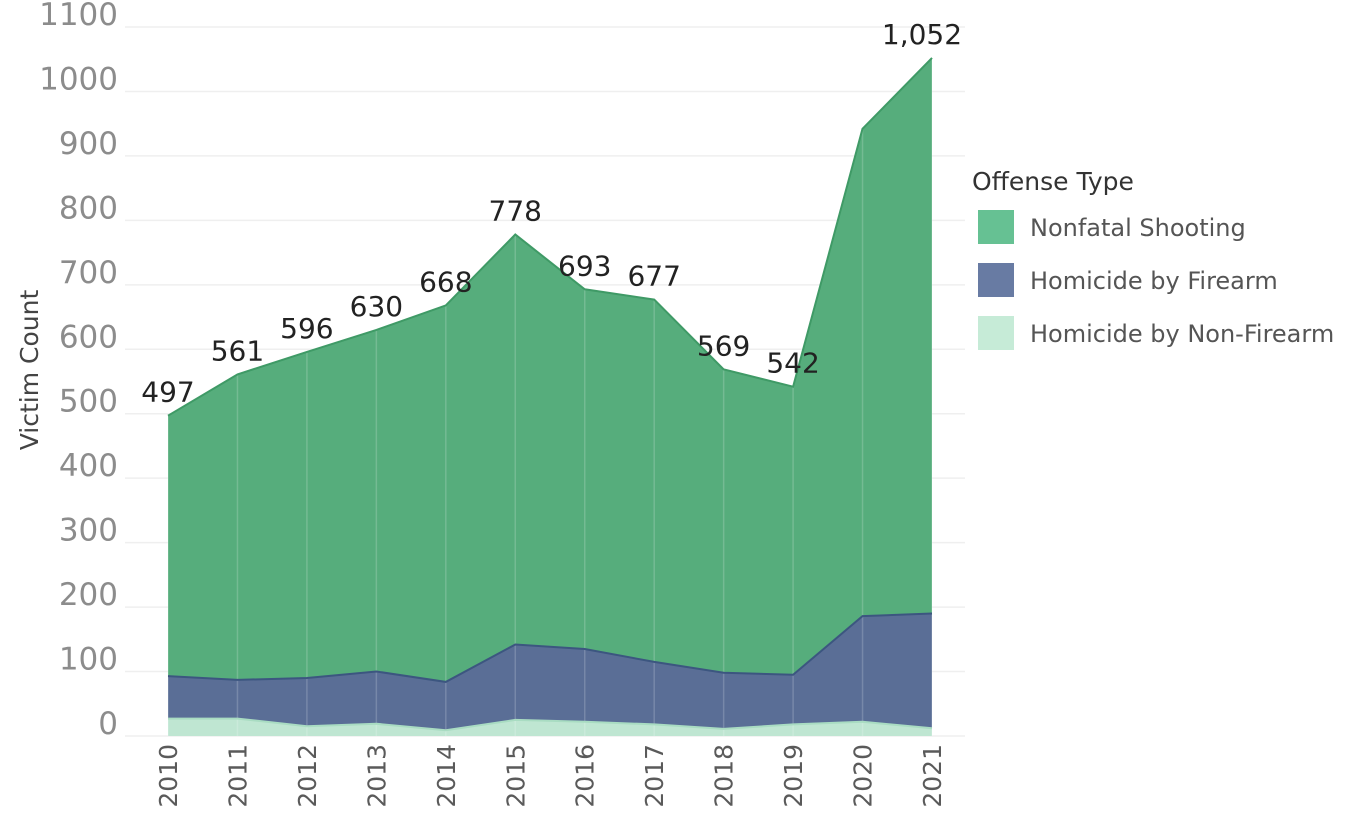 Image resolution: width=1365 pixels, height=827 pixels. What do you see at coordinates (167, 392) in the screenshot?
I see `total-label: 497` at bounding box center [167, 392].